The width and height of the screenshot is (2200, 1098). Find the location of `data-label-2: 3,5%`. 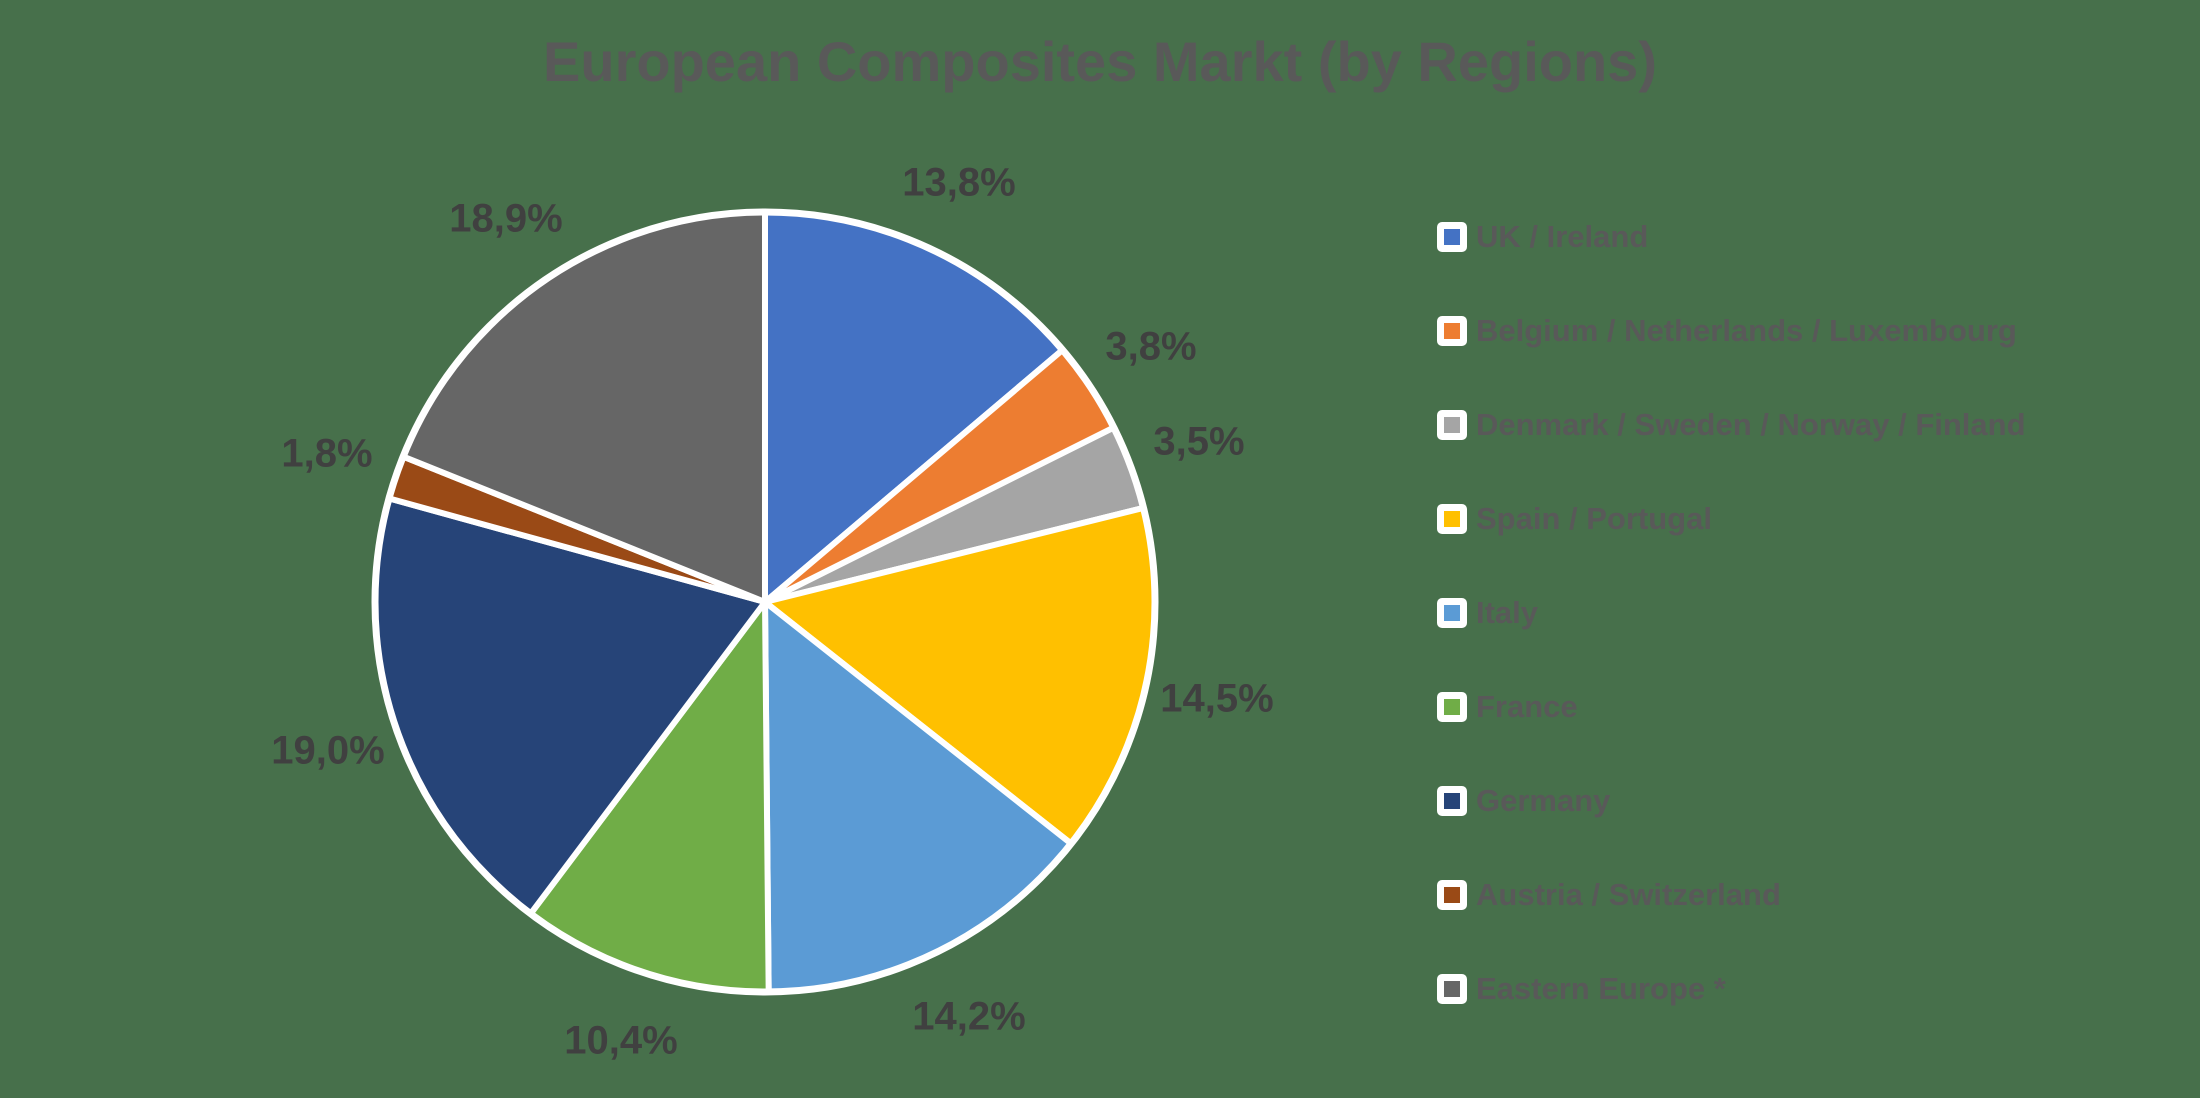

data-label-2: 3,5% is located at coordinates (1199, 441).